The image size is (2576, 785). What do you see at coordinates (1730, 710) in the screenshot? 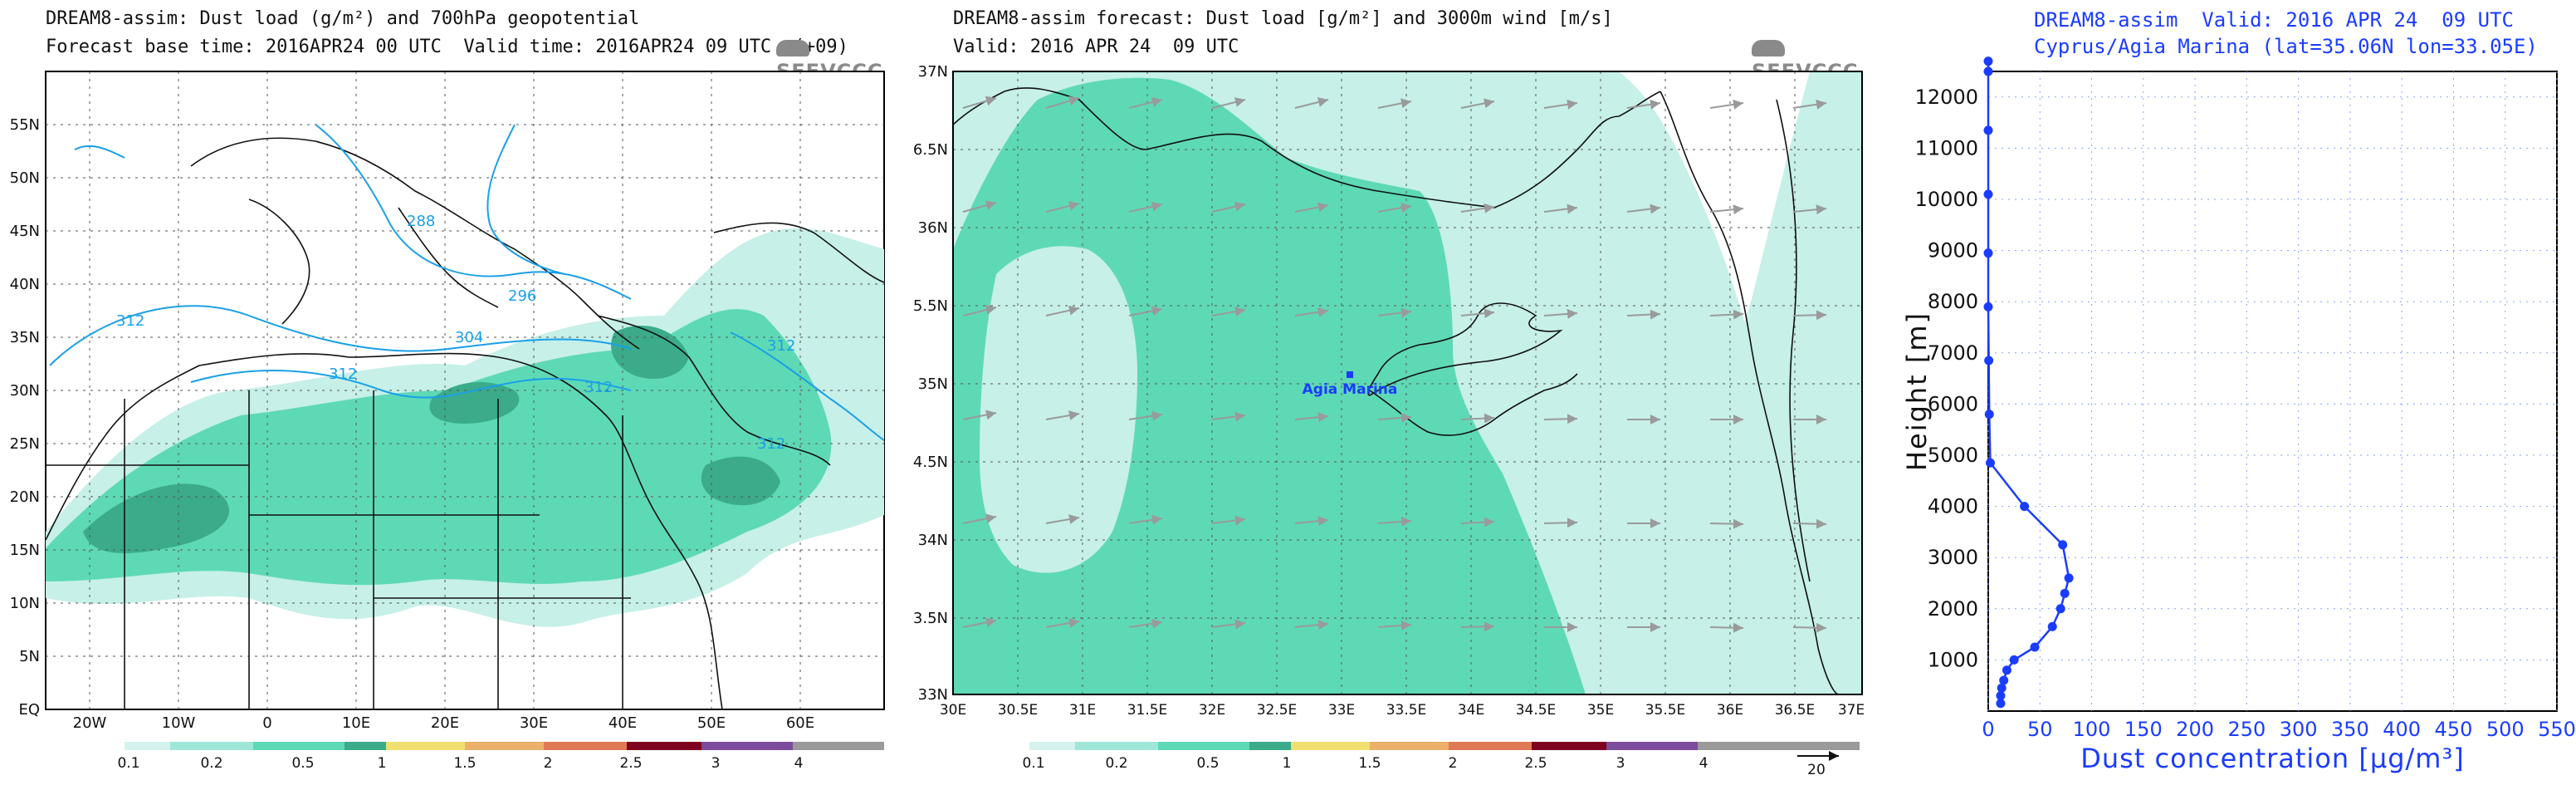
I see `lon-label: 36E` at bounding box center [1730, 710].